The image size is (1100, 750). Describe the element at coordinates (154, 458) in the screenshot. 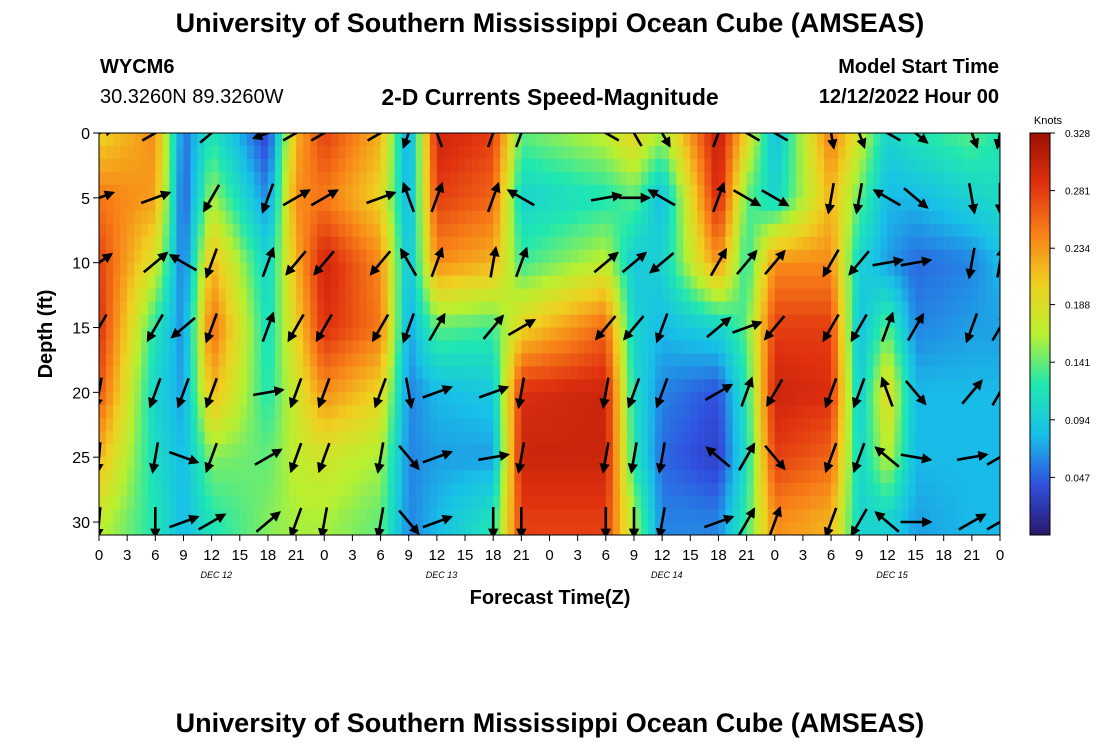

I see `current-vector-arrow` at that location.